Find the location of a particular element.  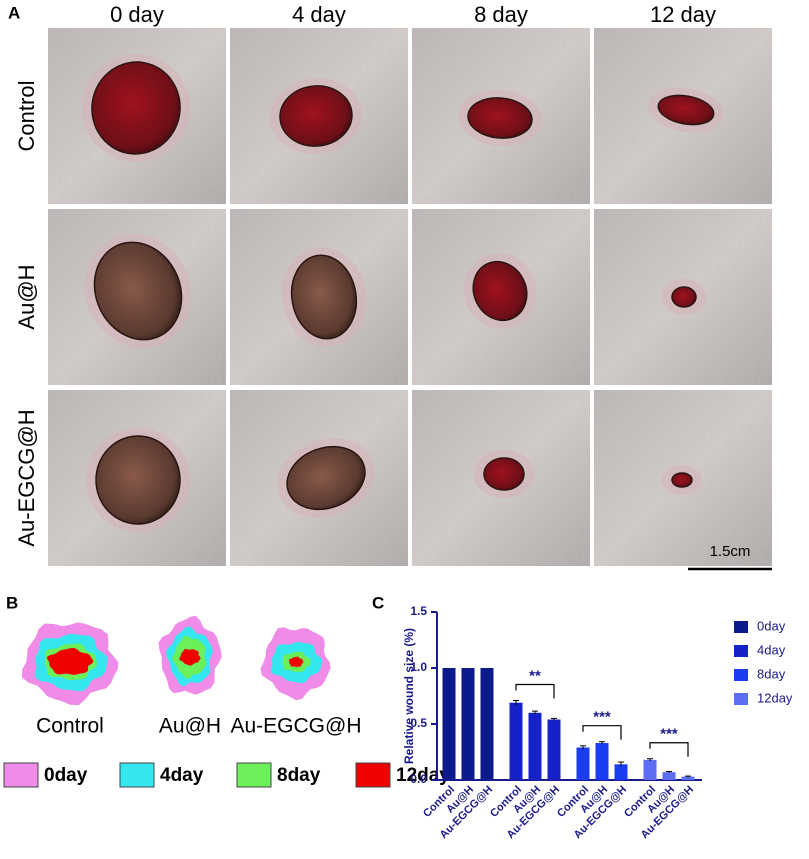

column-header: 4 day is located at coordinates (319, 14).